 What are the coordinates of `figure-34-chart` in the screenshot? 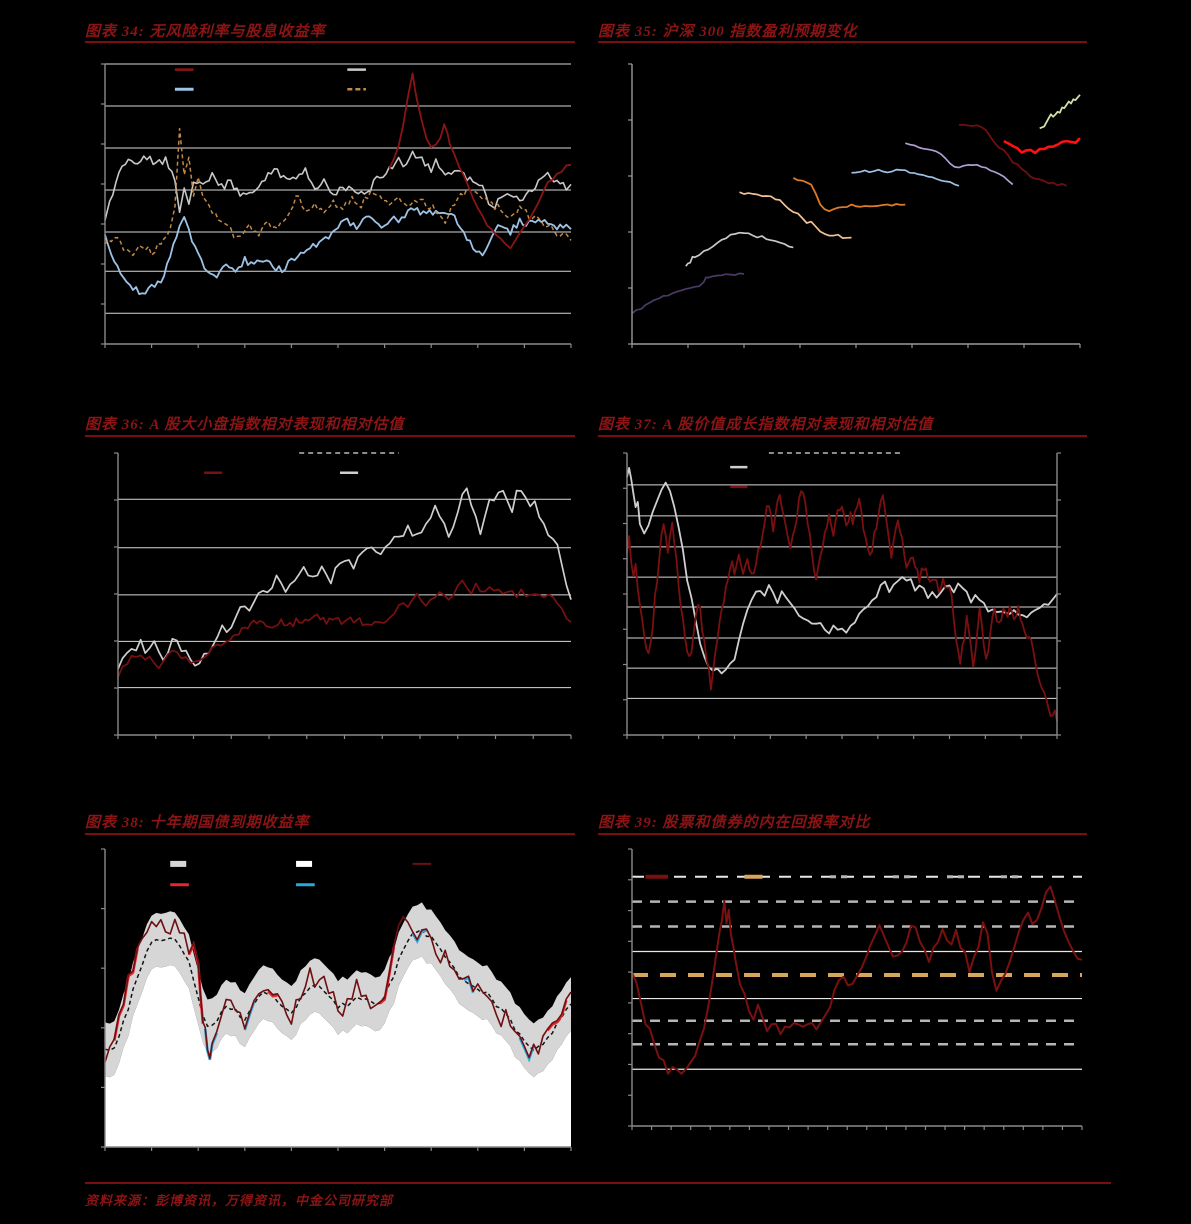 It's located at (336, 205).